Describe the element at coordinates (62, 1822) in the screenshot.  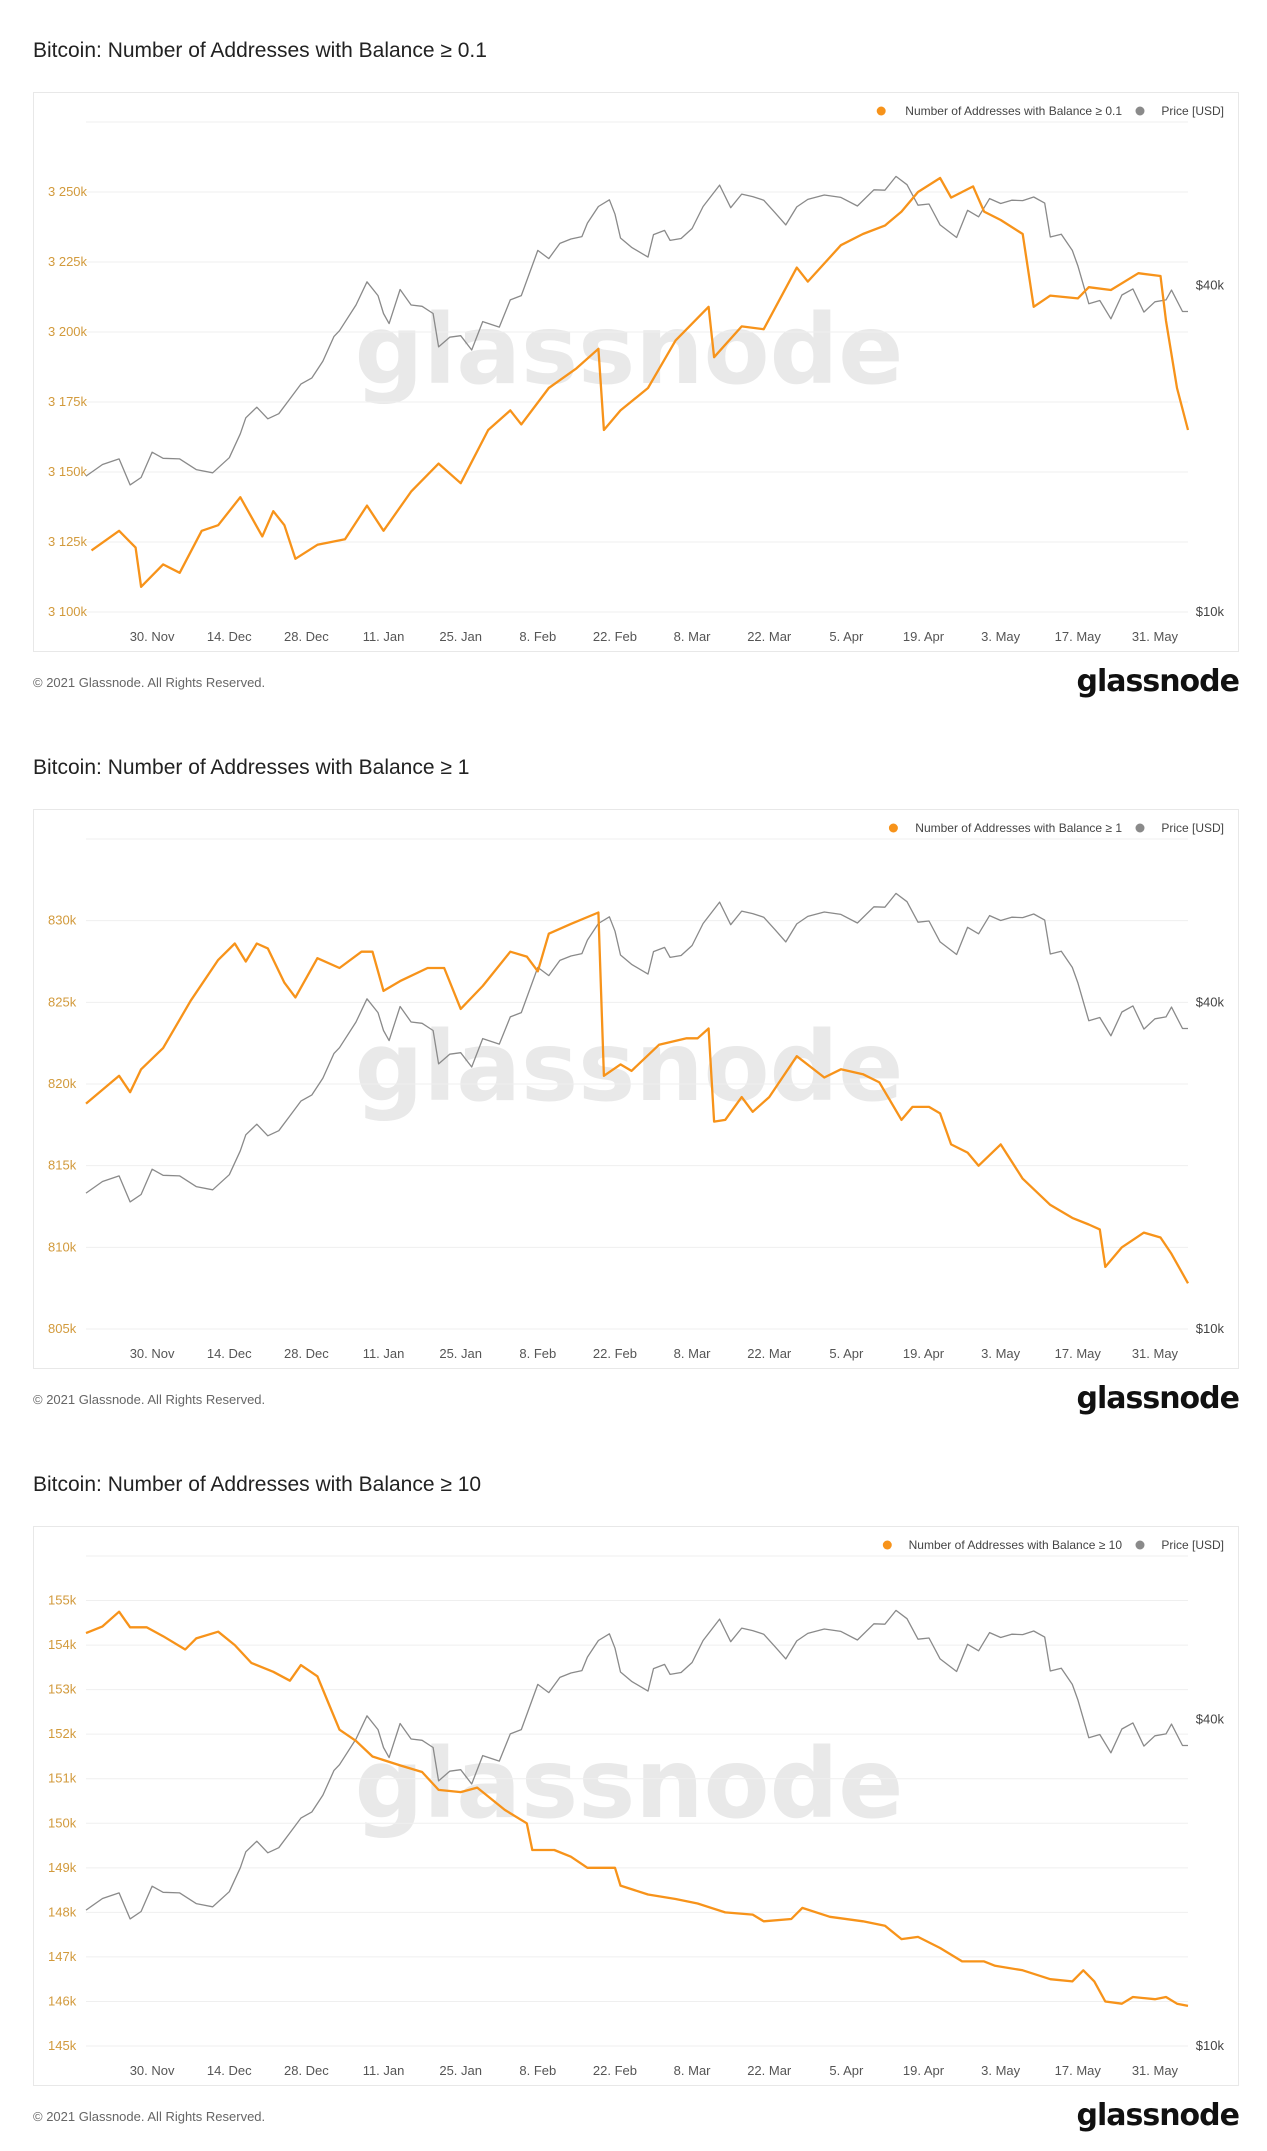
I see `y-tick-label: 150k` at that location.